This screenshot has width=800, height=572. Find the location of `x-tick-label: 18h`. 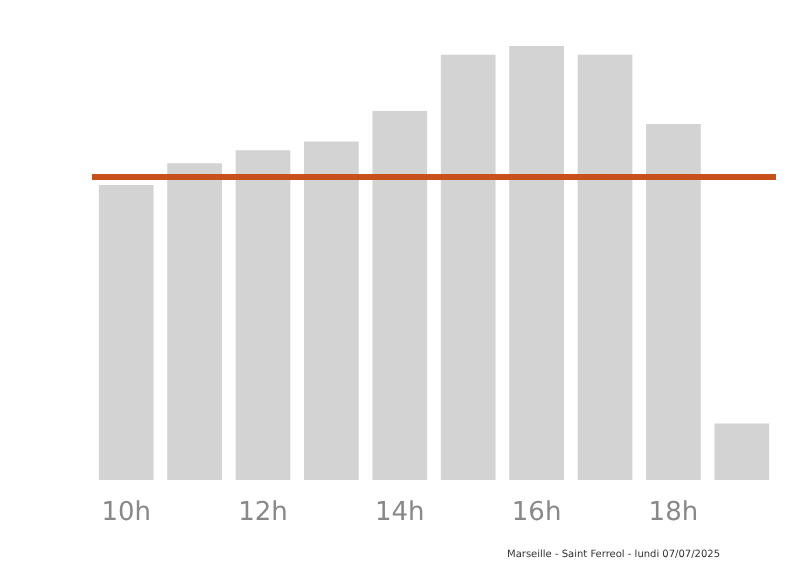

x-tick-label: 18h is located at coordinates (673, 513).